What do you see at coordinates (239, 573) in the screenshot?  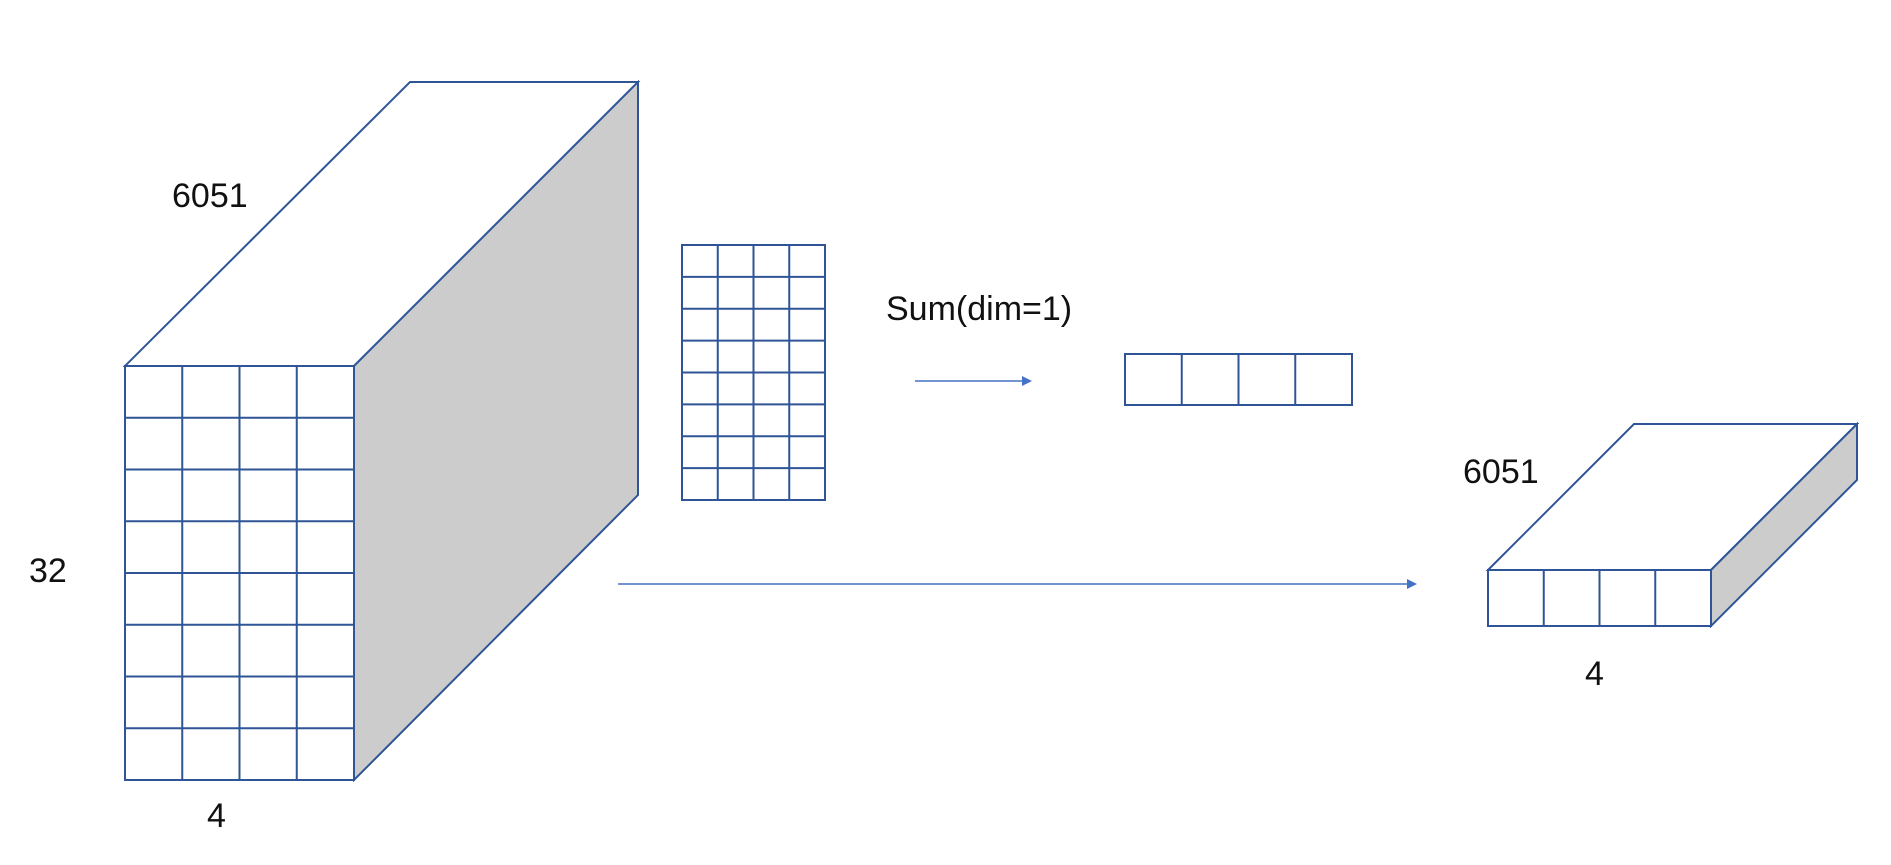 I see `input-tensor-front-grid` at bounding box center [239, 573].